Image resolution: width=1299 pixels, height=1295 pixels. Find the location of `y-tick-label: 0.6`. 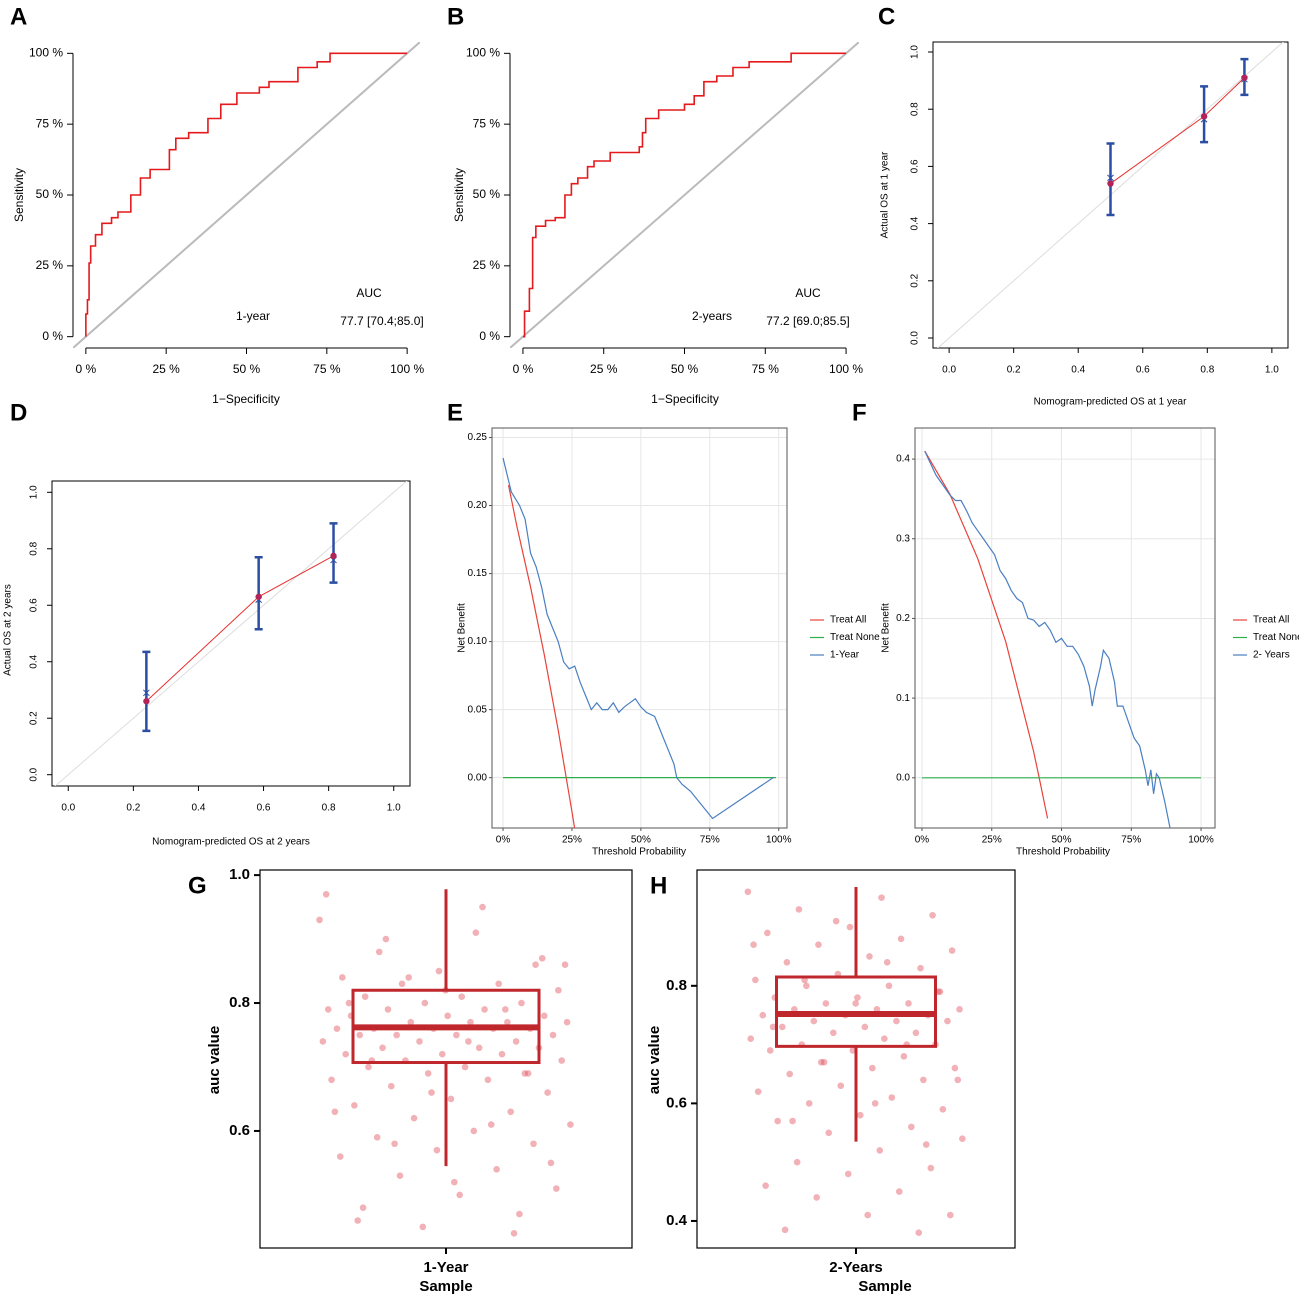

y-tick-label: 0.6 is located at coordinates (239, 1130).